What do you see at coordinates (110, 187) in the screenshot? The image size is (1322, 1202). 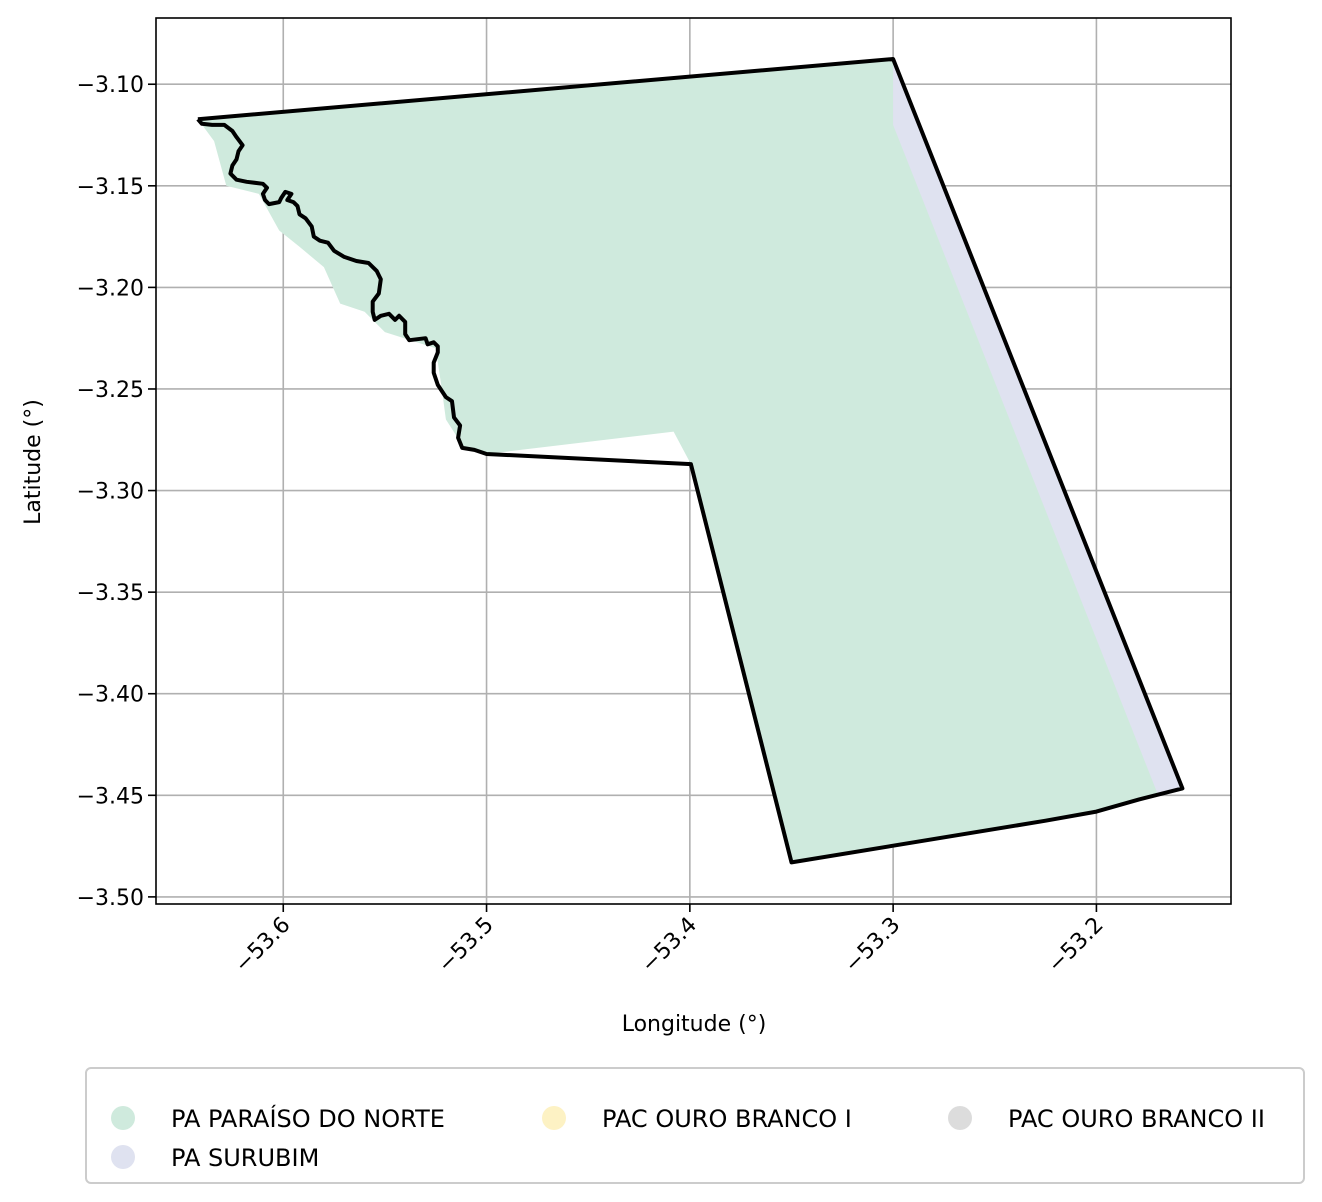 I see `y-tick-label-1: −3.15` at bounding box center [110, 187].